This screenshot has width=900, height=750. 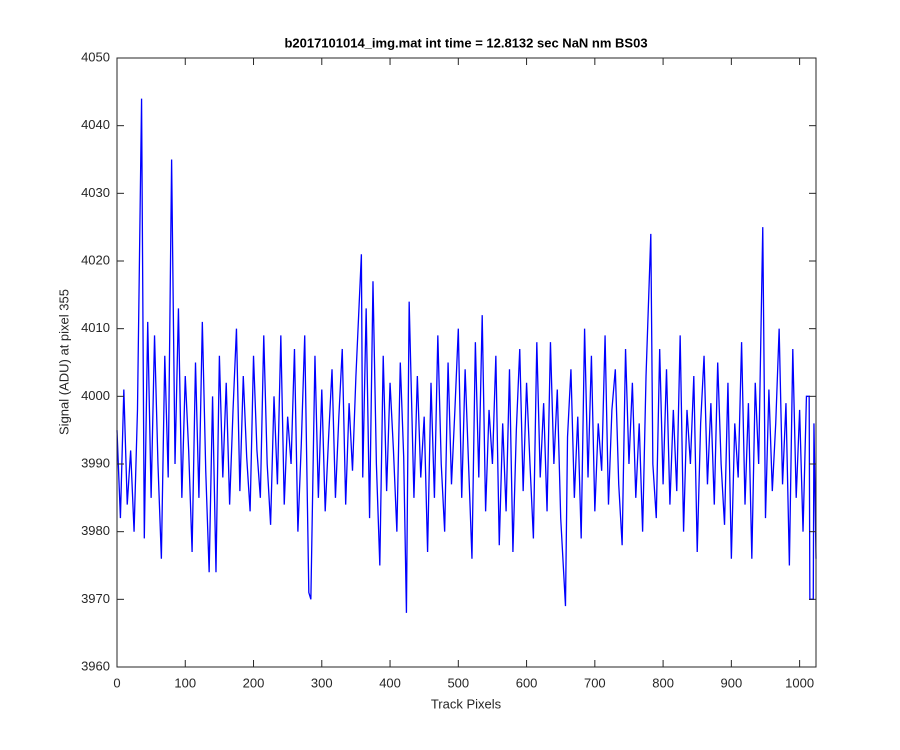 What do you see at coordinates (732, 682) in the screenshot?
I see `x-tick-label: 900` at bounding box center [732, 682].